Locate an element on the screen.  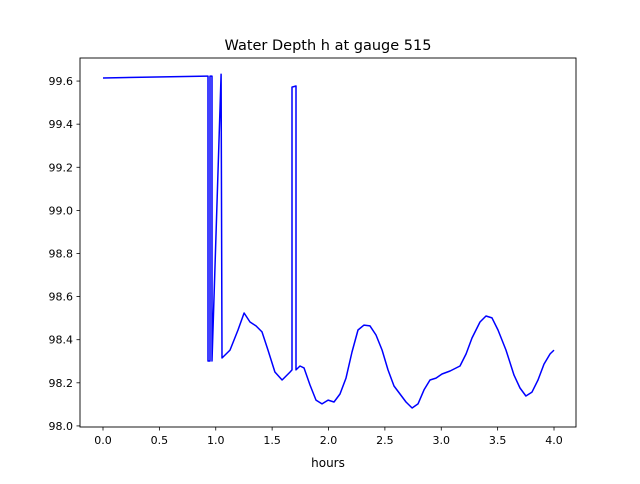
x-tick-label: 2.5 is located at coordinates (385, 440).